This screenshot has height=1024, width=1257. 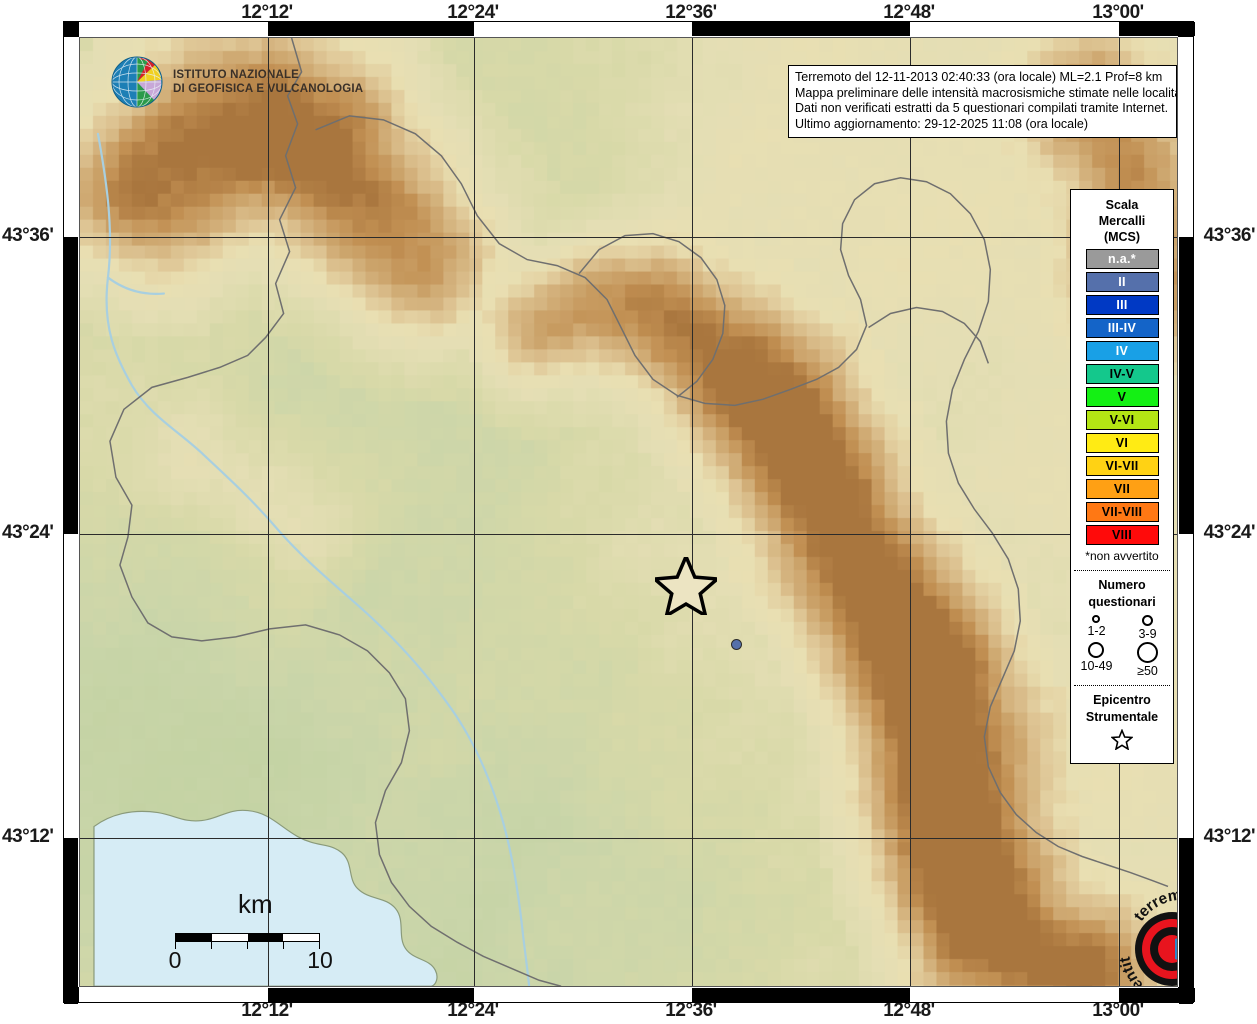 I want to click on mercalli-swatch: IV-V, so click(x=1122, y=374).